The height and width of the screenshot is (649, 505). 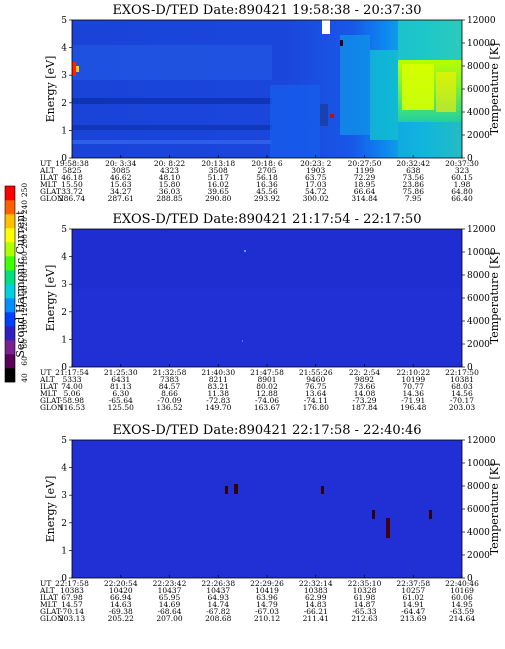 I want to click on ephemeris-value: 66.40, so click(x=462, y=198).